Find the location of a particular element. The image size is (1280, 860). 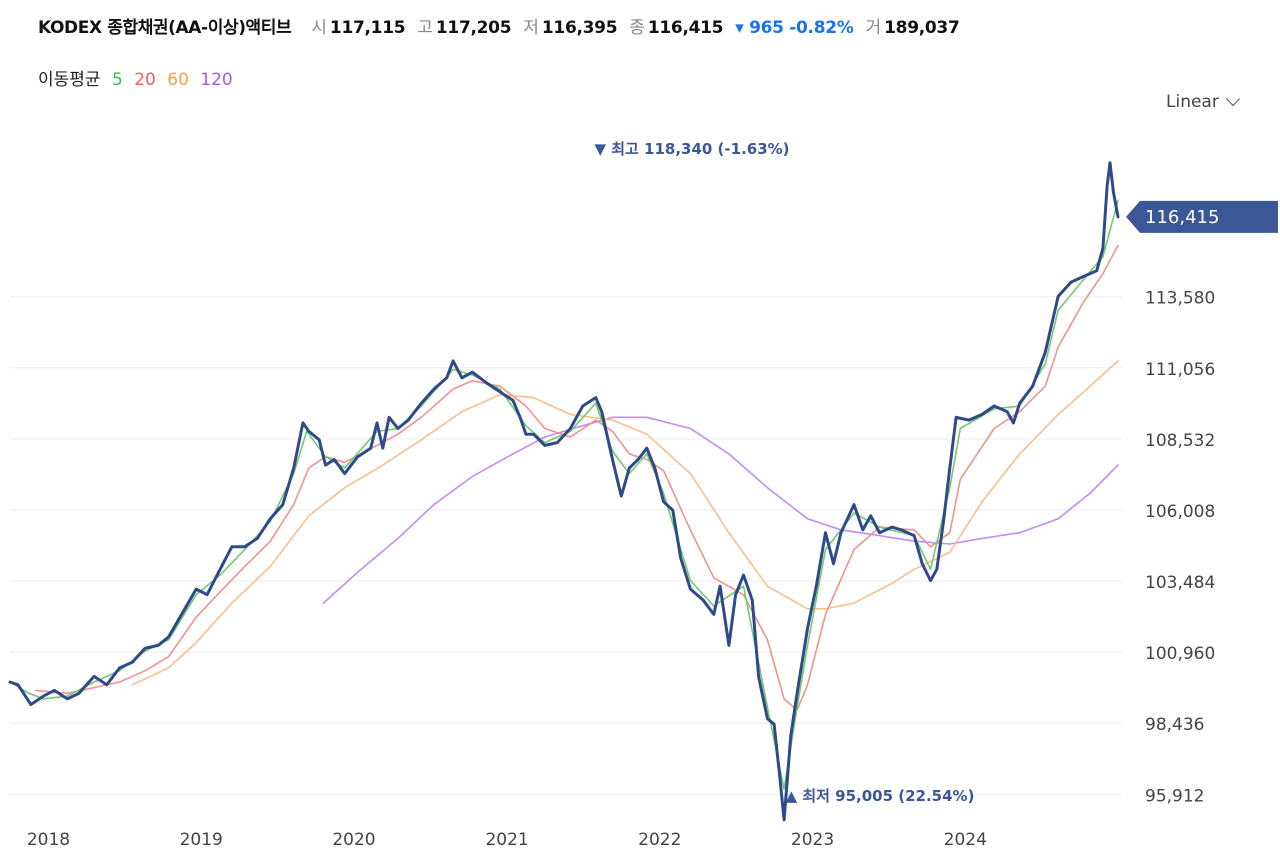

low-annotation: ▲ 최저 95,005 (22.54%) is located at coordinates (880, 796).